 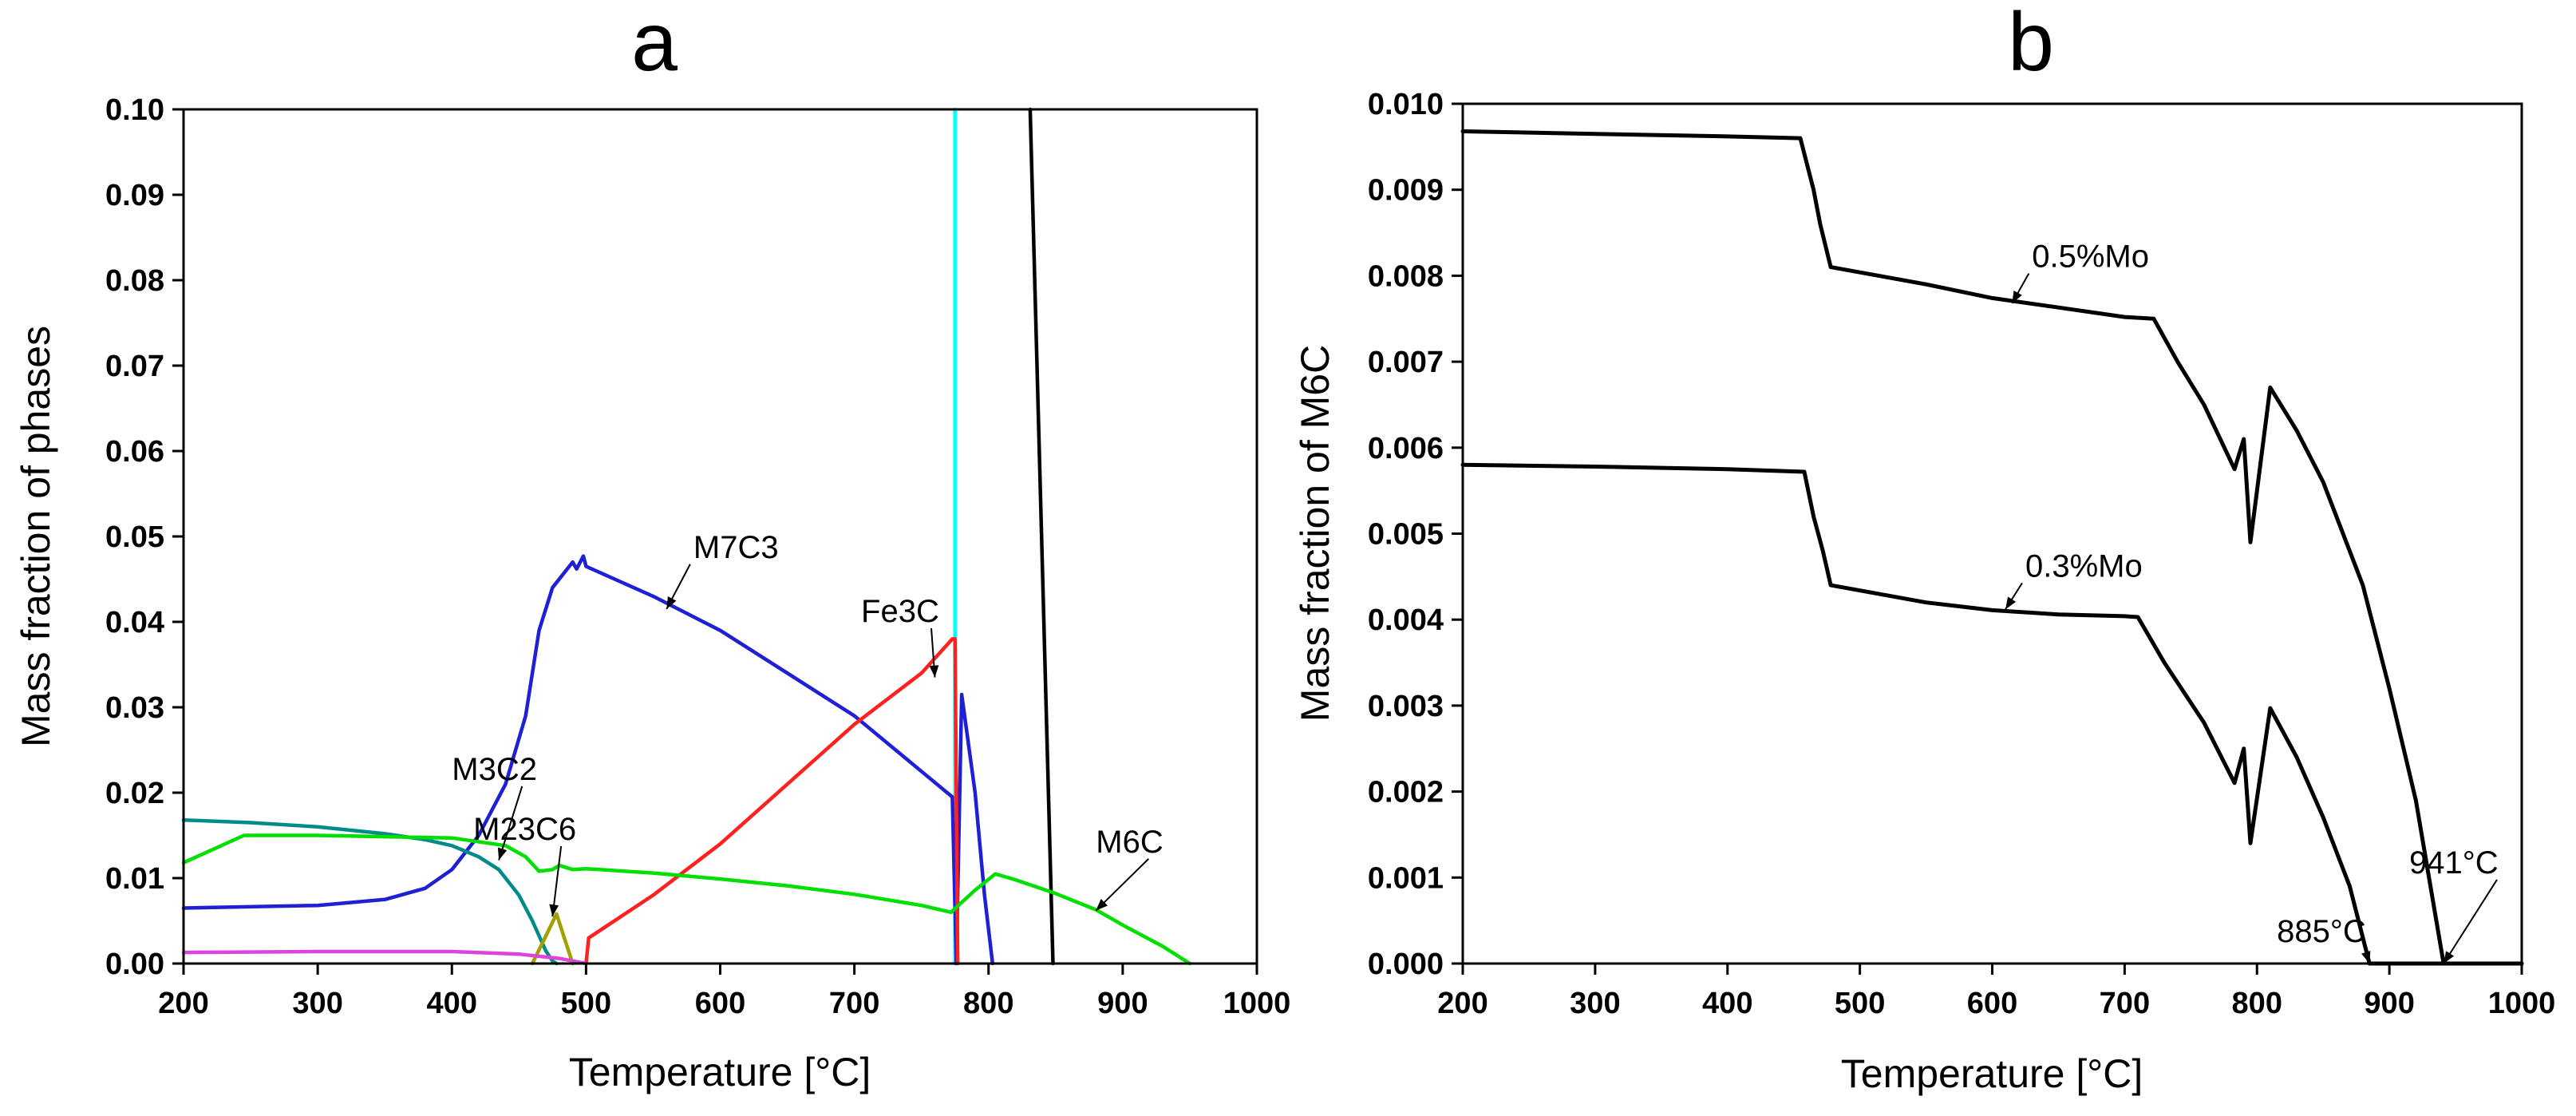 What do you see at coordinates (134, 195) in the screenshot?
I see `y-tick-label: 0.09` at bounding box center [134, 195].